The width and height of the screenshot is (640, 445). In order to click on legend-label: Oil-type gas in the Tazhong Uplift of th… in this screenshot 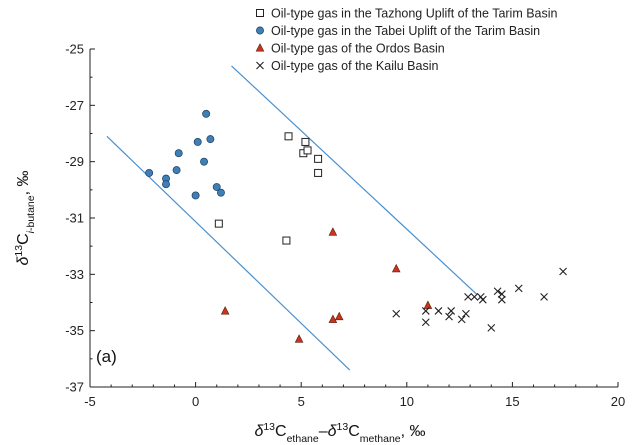, I will do `click(414, 14)`.